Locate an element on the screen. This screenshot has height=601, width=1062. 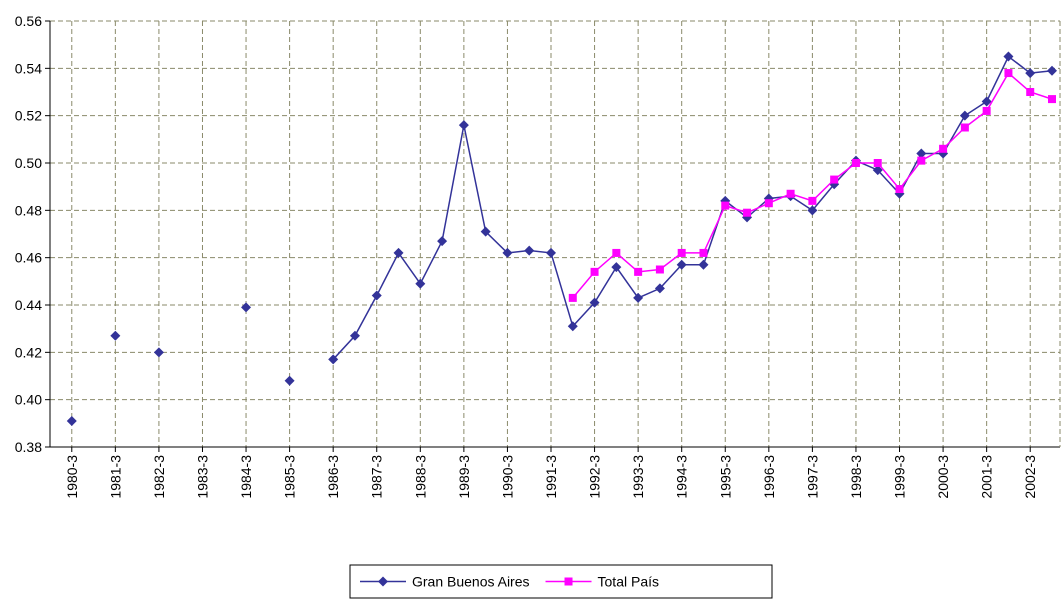
y-tick-label: 0.56 is located at coordinates (28, 21).